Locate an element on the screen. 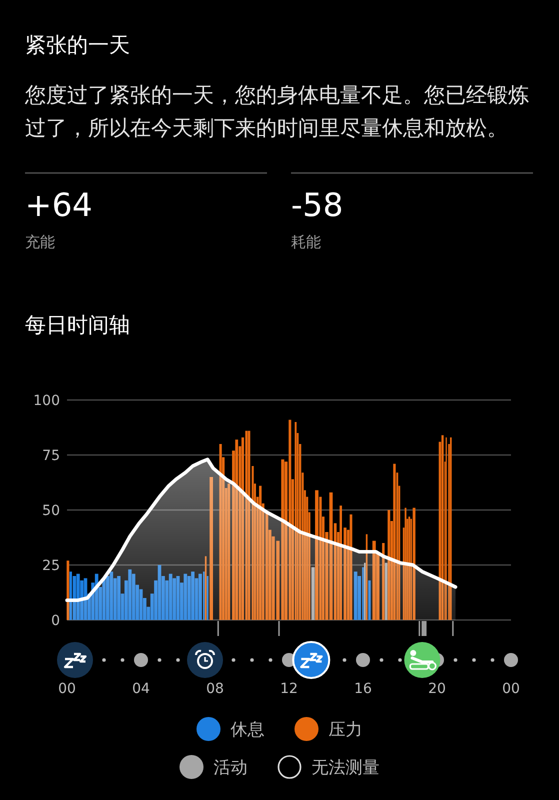  chart-title: 每日时间轴 is located at coordinates (77, 325).